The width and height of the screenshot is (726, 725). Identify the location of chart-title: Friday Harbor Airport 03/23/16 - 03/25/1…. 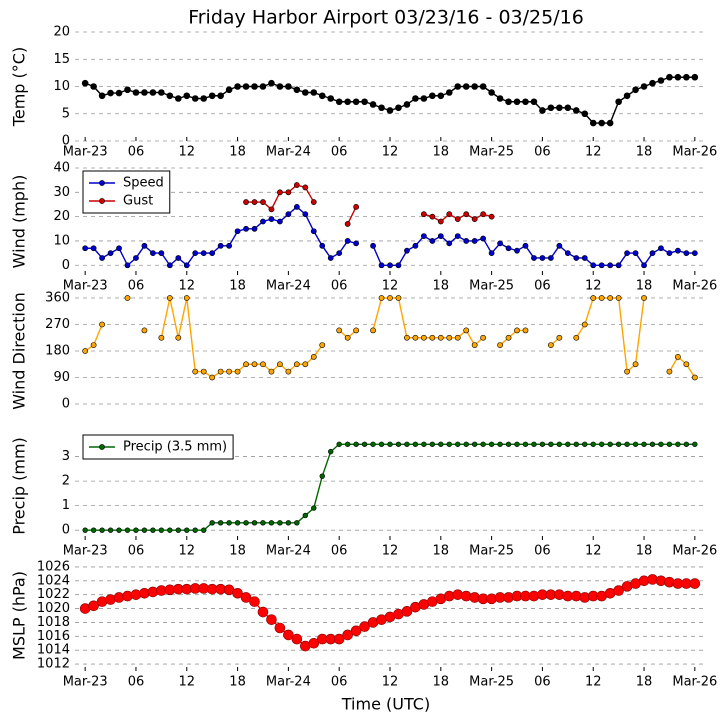
(386, 18).